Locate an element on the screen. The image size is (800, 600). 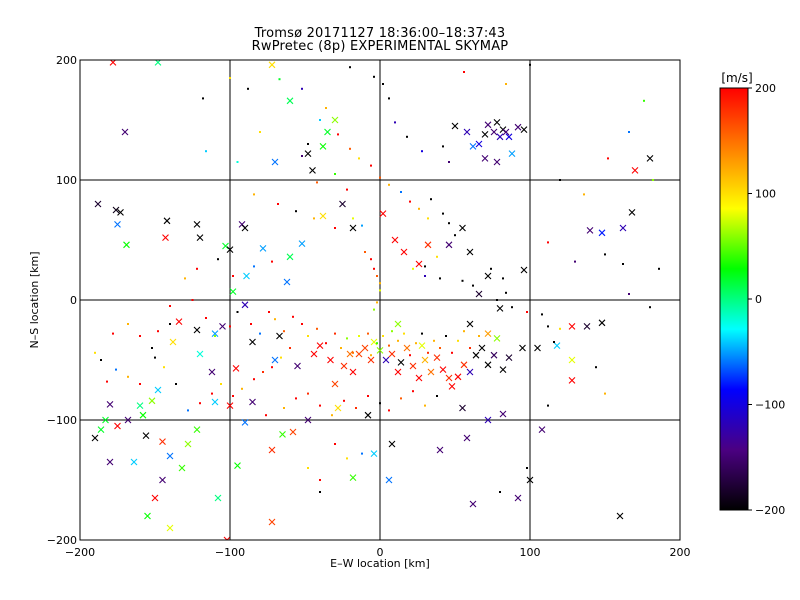
x-tick-label: 100 is located at coordinates (530, 552).